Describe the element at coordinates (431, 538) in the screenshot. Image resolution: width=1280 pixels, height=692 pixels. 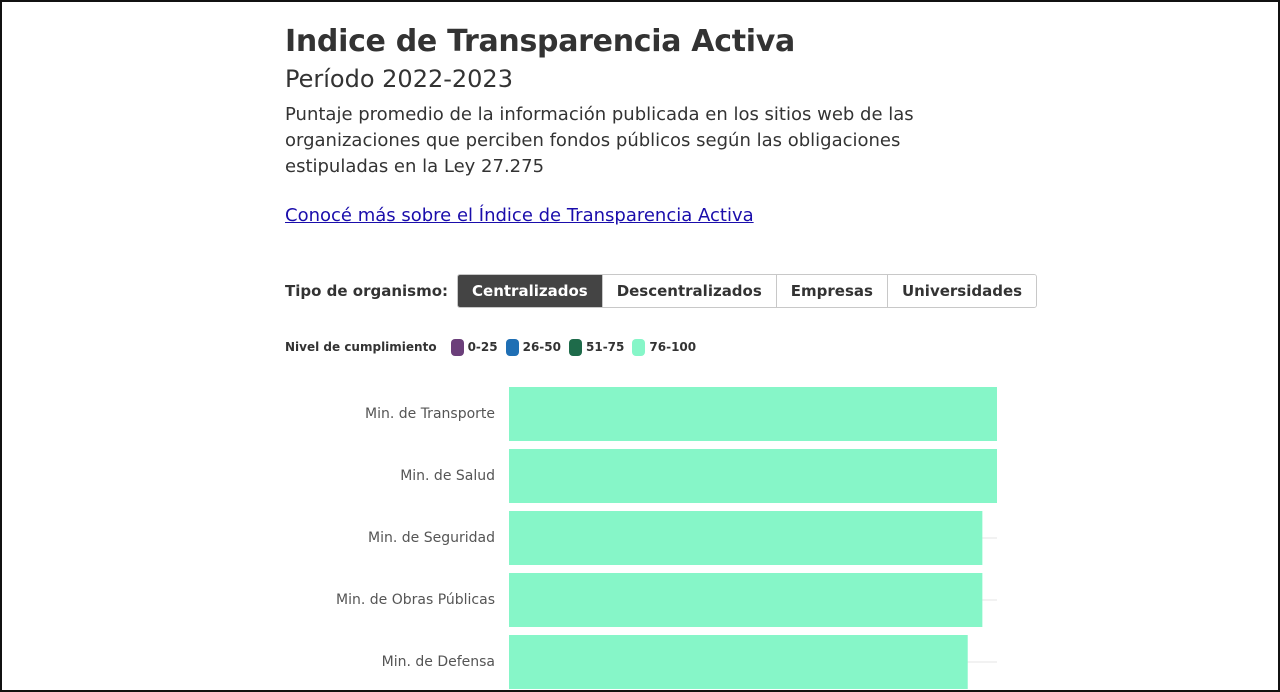
I see `category-label: Min. de Seguridad` at that location.